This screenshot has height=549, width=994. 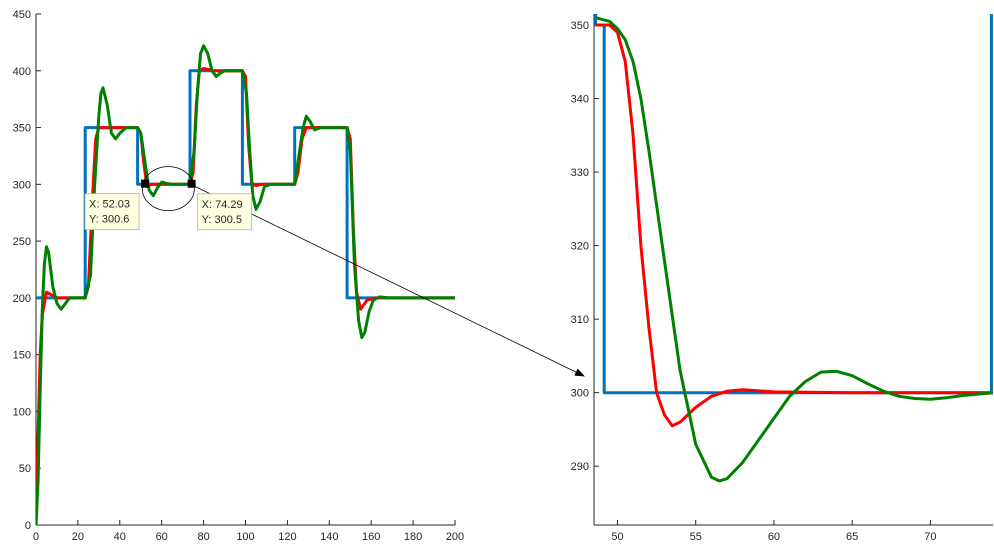 I want to click on y-tick-label: 400, so click(x=22, y=72).